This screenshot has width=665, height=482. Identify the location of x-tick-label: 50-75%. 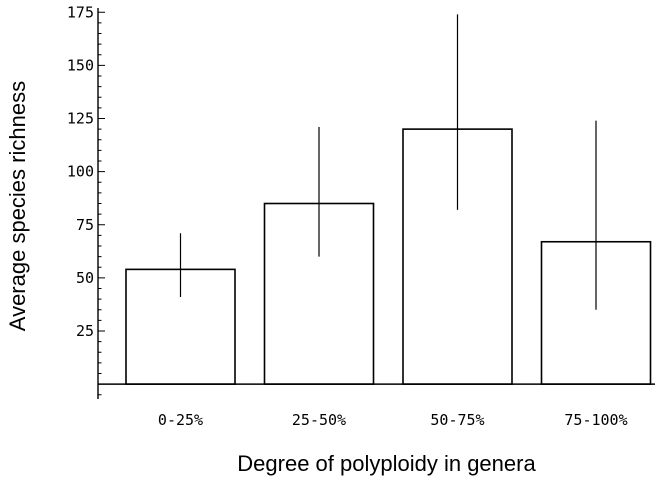
(457, 420).